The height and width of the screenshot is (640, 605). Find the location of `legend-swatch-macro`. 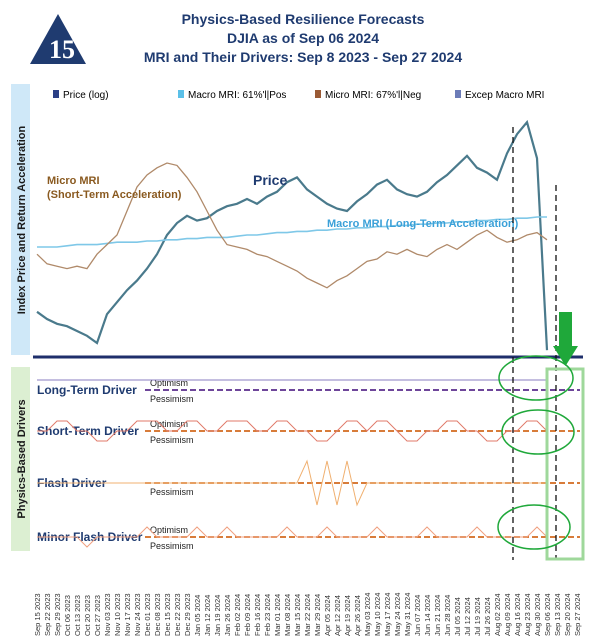

legend-swatch-macro is located at coordinates (181, 94).